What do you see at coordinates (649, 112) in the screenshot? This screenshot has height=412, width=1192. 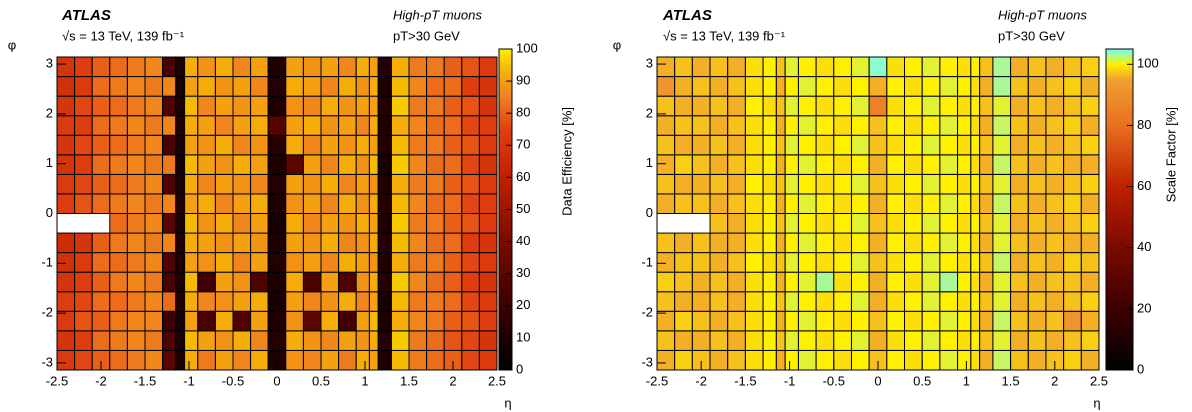 I see `y-tick-label: 2` at bounding box center [649, 112].